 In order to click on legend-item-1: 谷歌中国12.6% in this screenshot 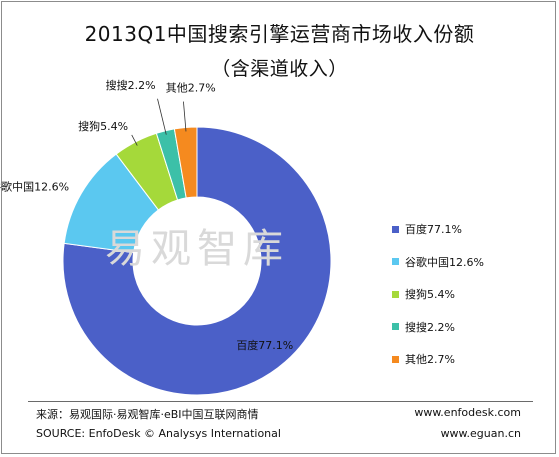, I will do `click(438, 262)`.